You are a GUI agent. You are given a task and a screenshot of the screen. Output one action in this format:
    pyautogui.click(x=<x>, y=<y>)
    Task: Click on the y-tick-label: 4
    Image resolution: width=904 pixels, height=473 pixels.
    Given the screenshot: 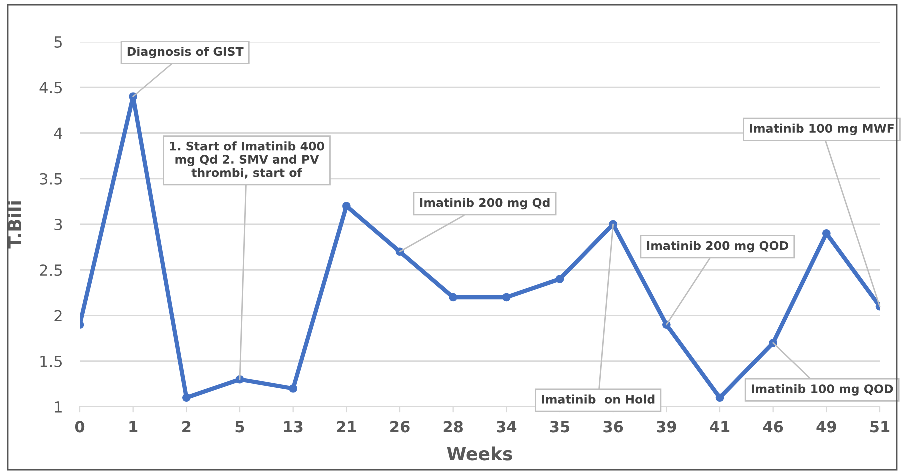 What is the action you would take?
    pyautogui.click(x=58, y=134)
    